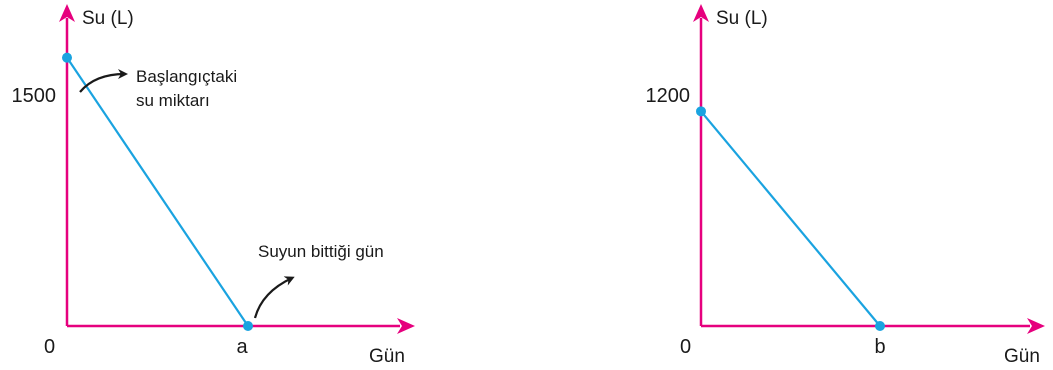 This screenshot has height=370, width=1053. What do you see at coordinates (173, 100) in the screenshot?
I see `annotation-start-line-2: su miktarı` at bounding box center [173, 100].